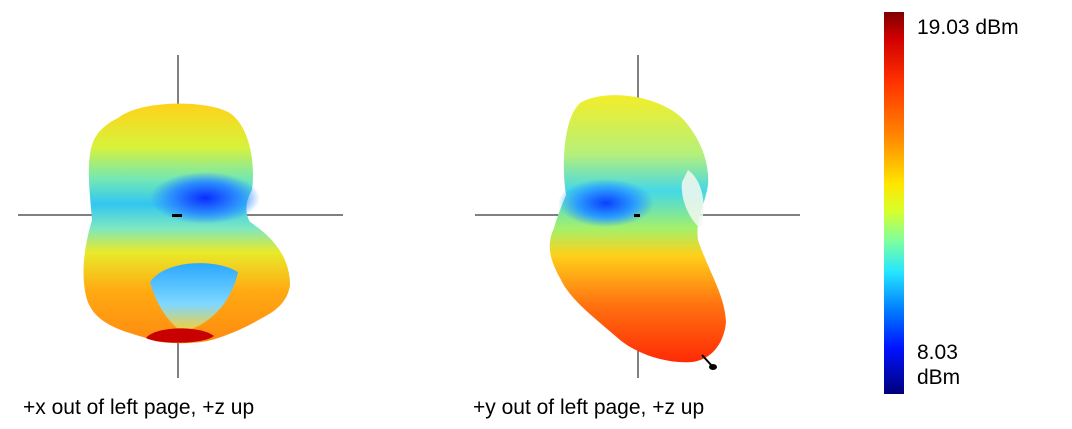 The width and height of the screenshot is (1072, 429). Describe the element at coordinates (968, 27) in the screenshot. I see `colorbar-max-label: 19.03 dBm` at that location.